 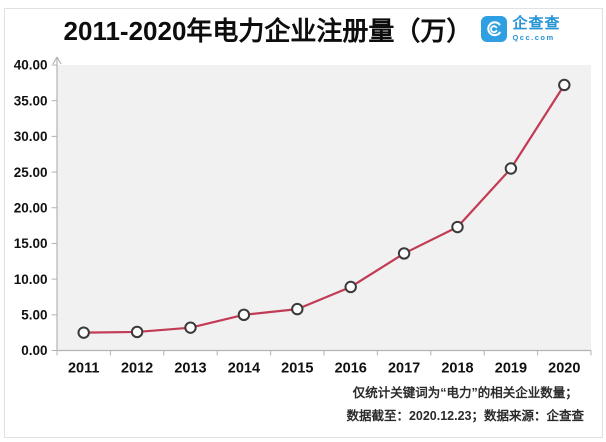 What do you see at coordinates (31, 279) in the screenshot?
I see `y-axis-label: 10.00` at bounding box center [31, 279].